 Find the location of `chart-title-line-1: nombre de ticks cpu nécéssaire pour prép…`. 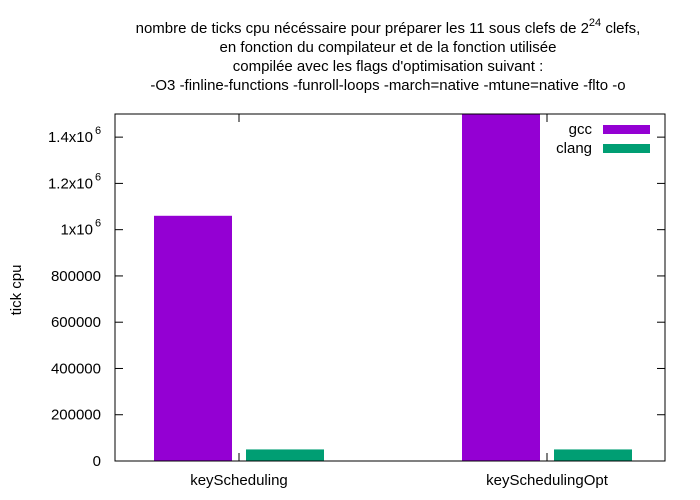

chart-title-line-1: nombre de ticks cpu nécéssaire pour prép… is located at coordinates (388, 27).